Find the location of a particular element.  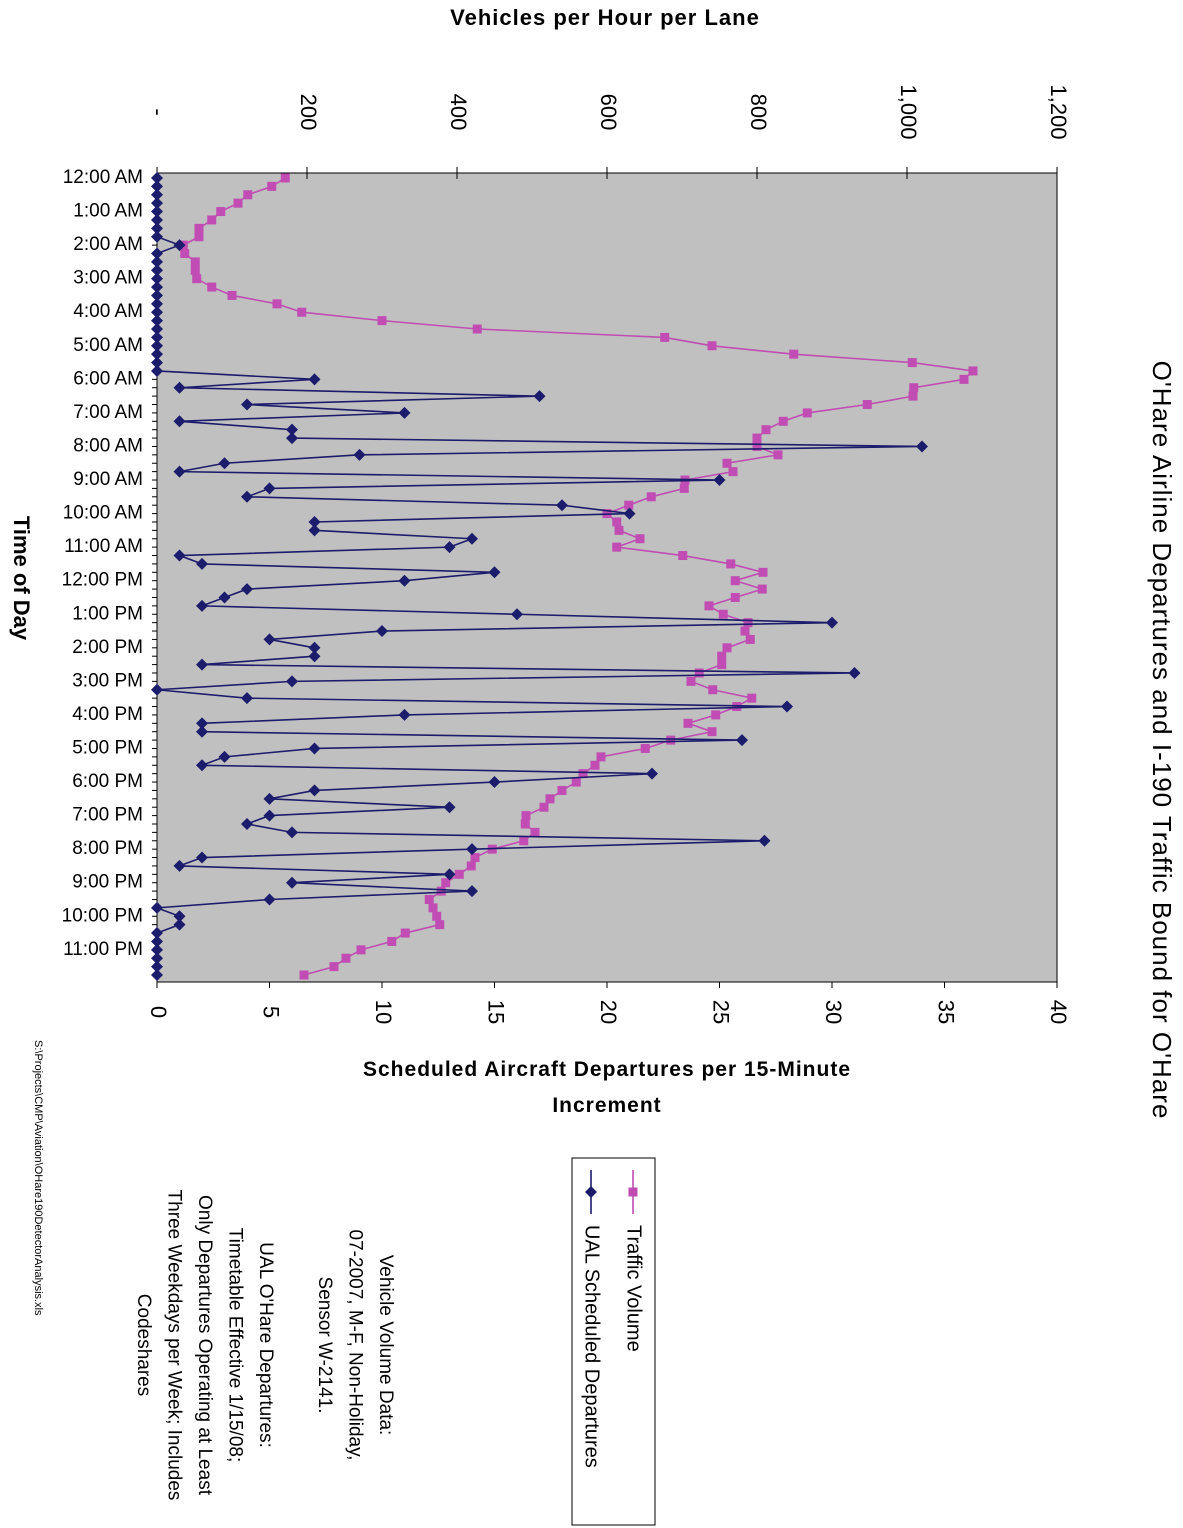

legend-box is located at coordinates (613, 1341).